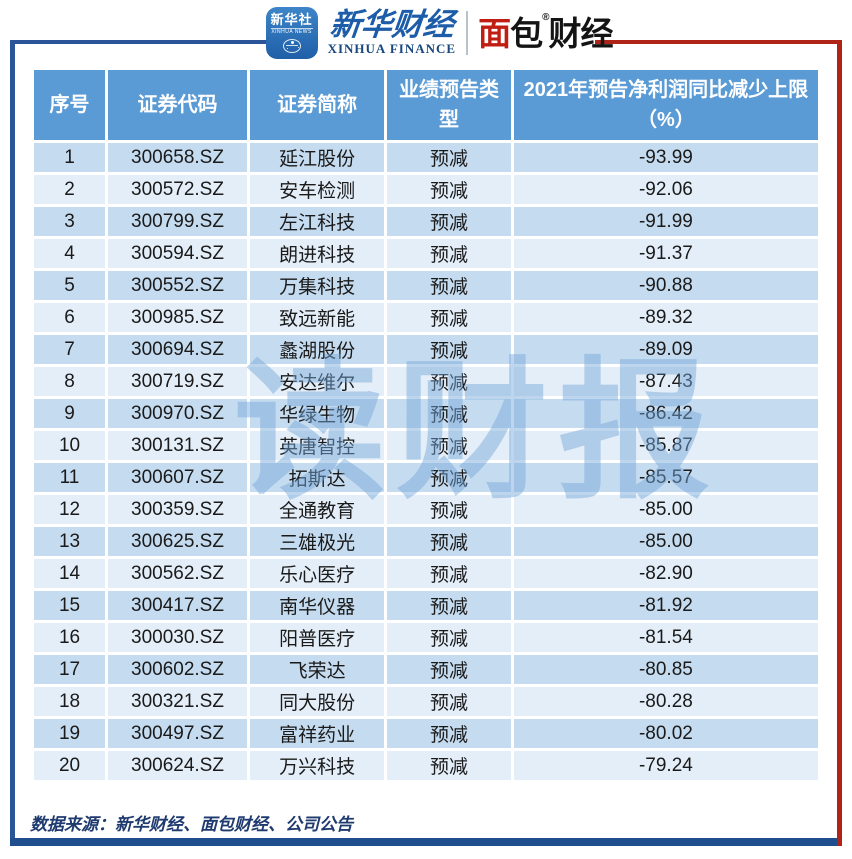 The width and height of the screenshot is (852, 859). Describe the element at coordinates (526, 33) in the screenshot. I see `mianbao-char-mid: 包` at that location.